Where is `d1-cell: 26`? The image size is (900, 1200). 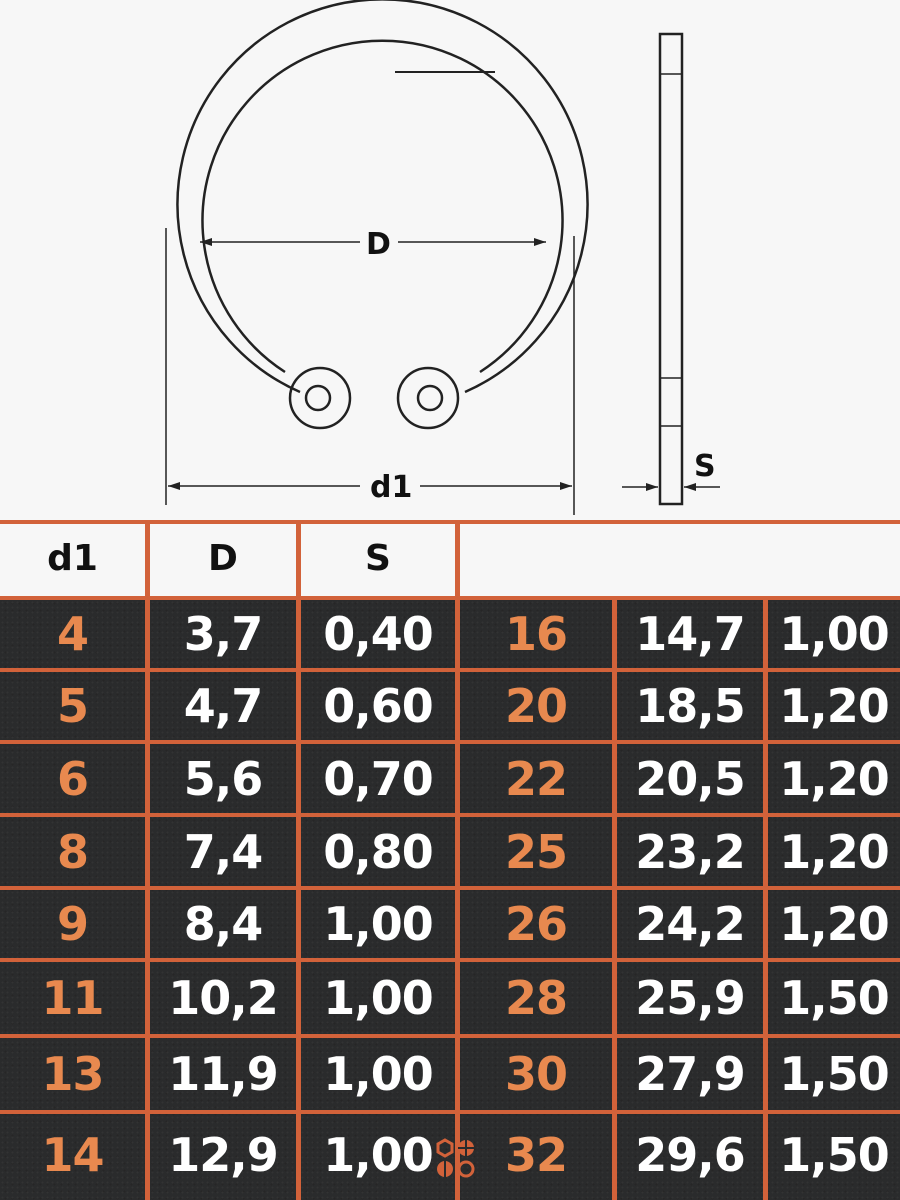
d1-cell: 26 is located at coordinates (536, 924).